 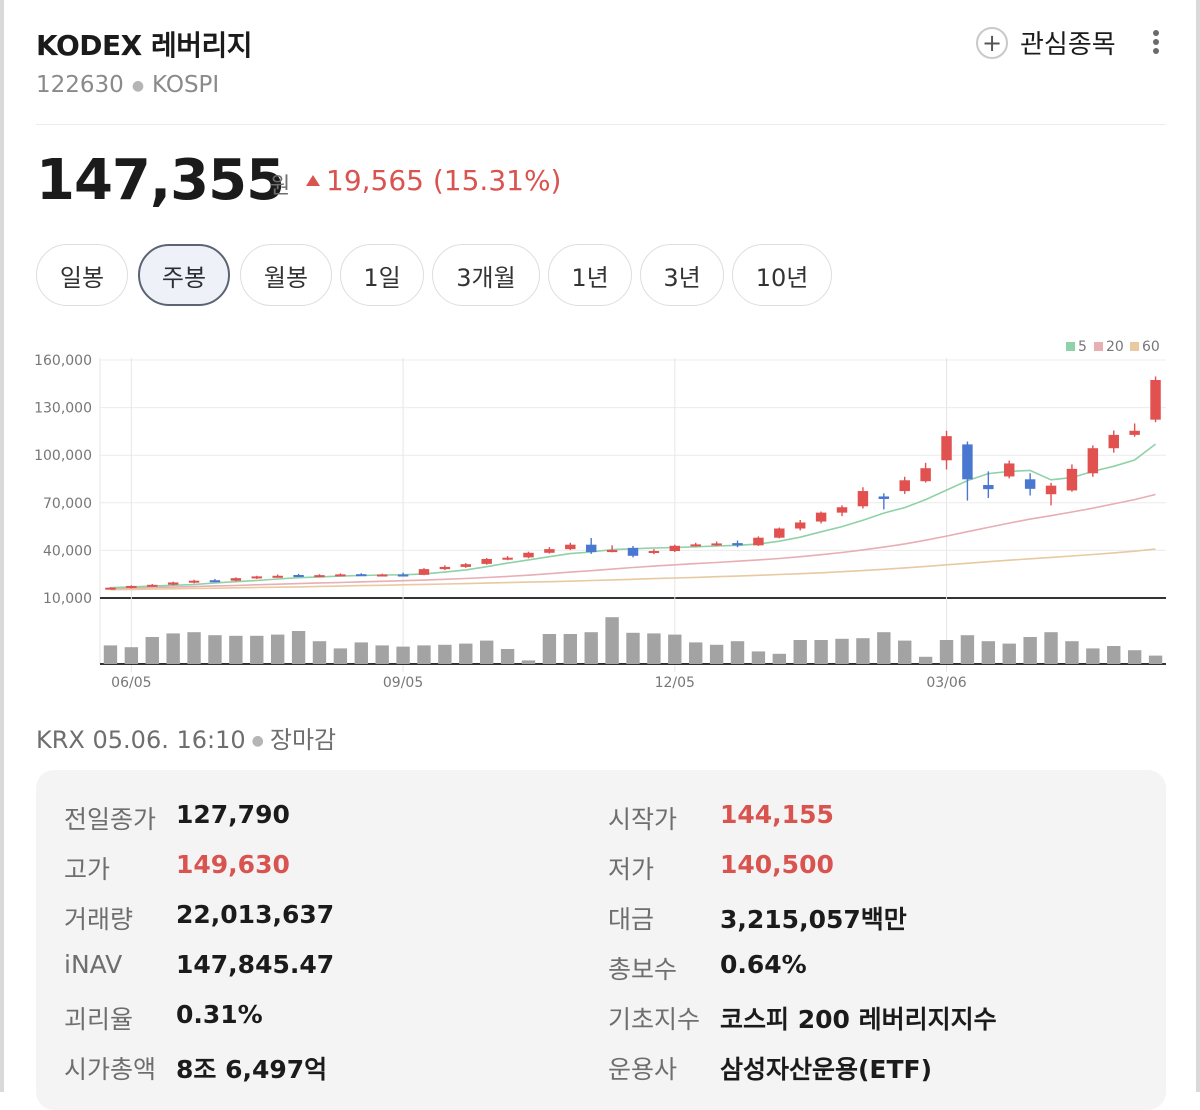 What do you see at coordinates (1156, 44) in the screenshot?
I see `more-vertical-icon` at bounding box center [1156, 44].